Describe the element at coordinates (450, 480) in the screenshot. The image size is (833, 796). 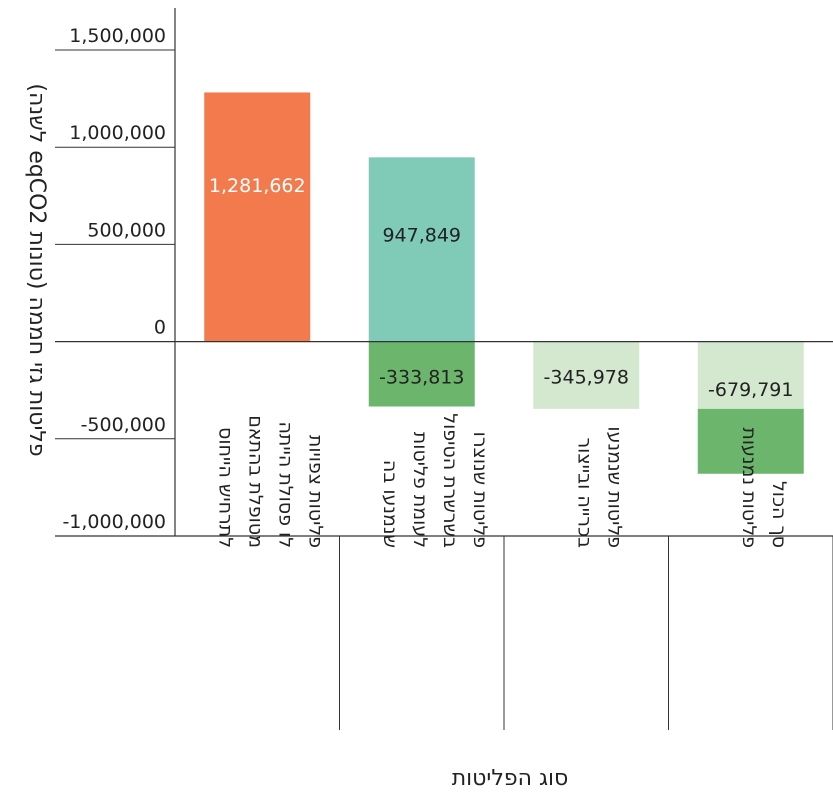
I see `category-label: בשרשרת הטיפול` at that location.